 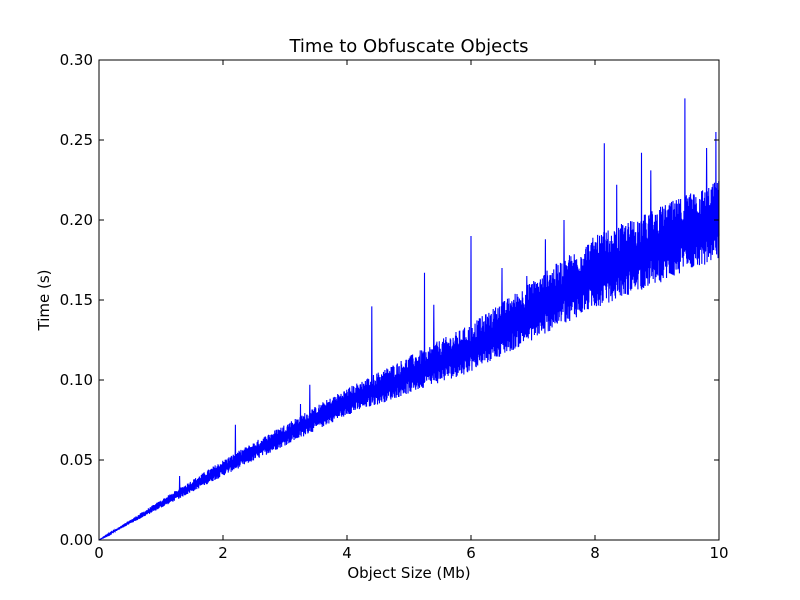 I want to click on y-tick-label: 0.30, so click(x=76, y=60).